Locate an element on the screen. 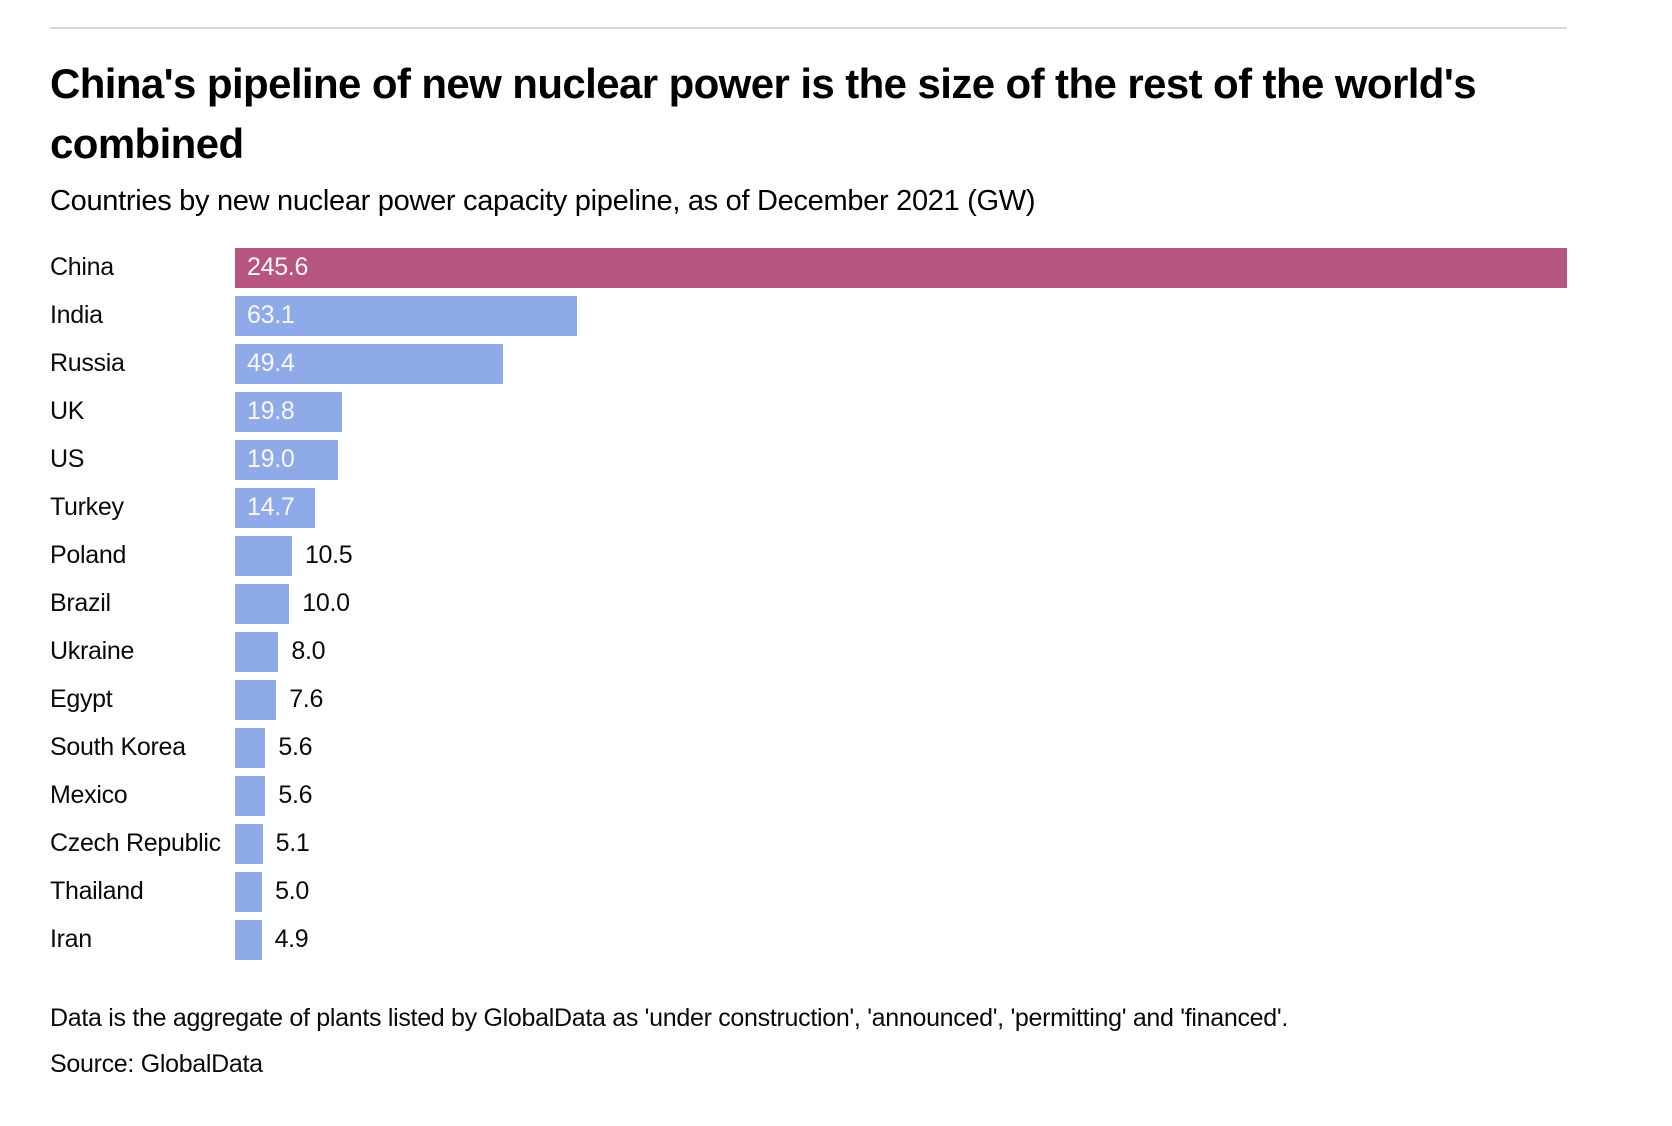  bar-track: 49.4 is located at coordinates (901, 363).